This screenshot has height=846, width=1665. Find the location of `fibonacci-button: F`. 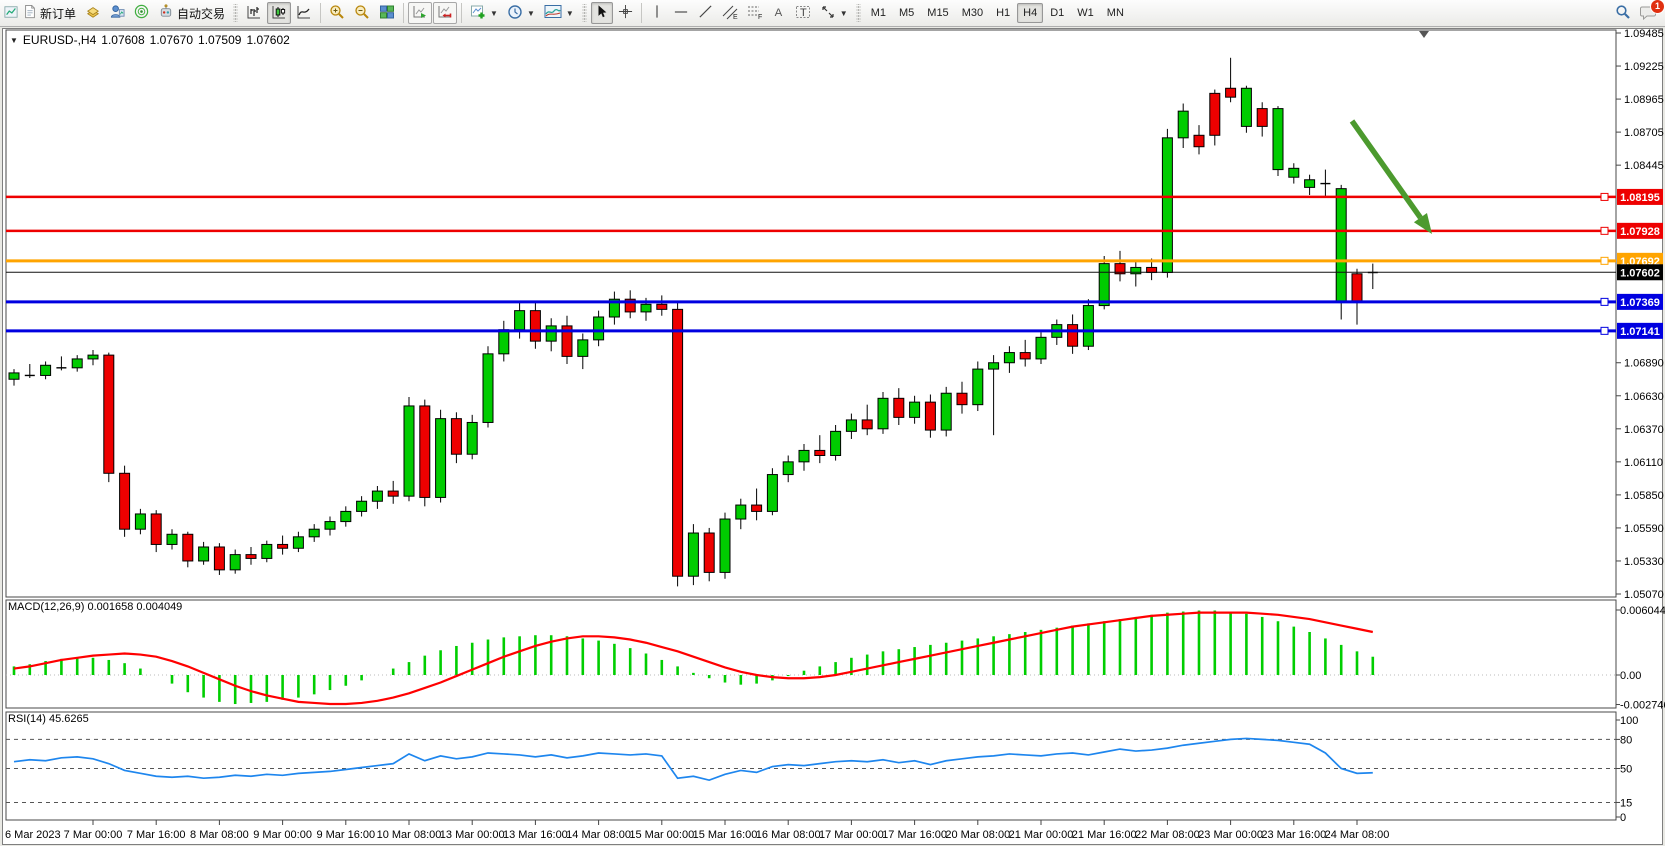

fibonacci-button: F is located at coordinates (755, 13).